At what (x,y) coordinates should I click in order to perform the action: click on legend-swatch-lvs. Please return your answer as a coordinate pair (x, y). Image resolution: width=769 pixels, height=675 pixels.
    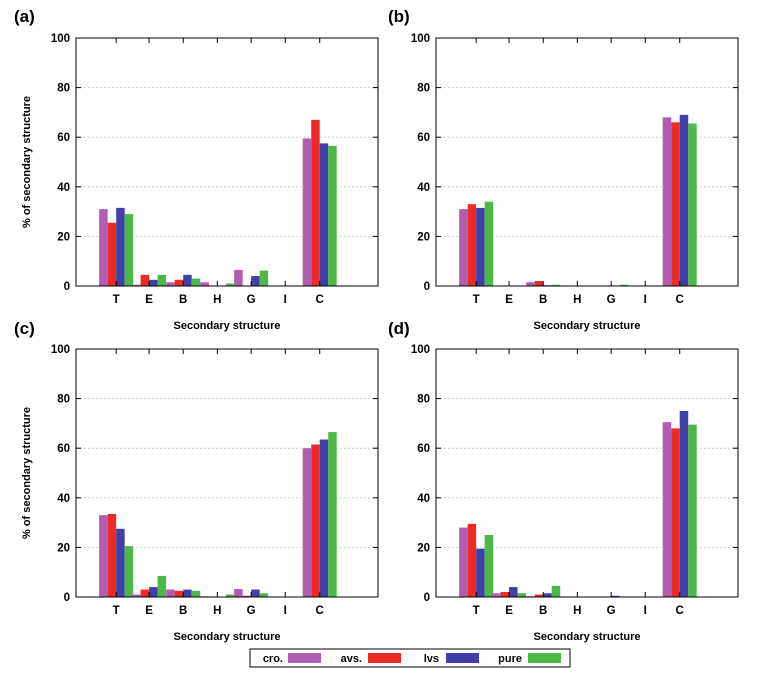
    Looking at the image, I should click on (462, 658).